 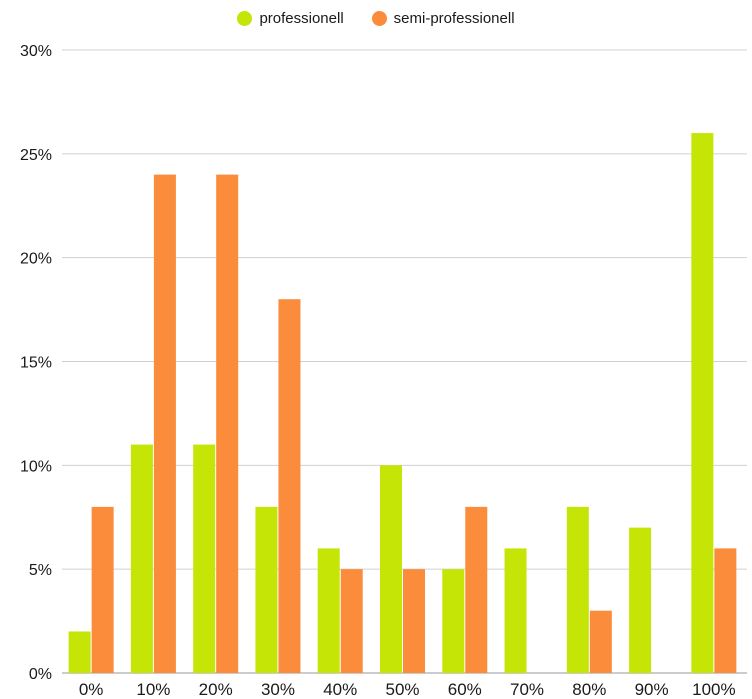 I want to click on x-tick-label: 50%, so click(x=402, y=689).